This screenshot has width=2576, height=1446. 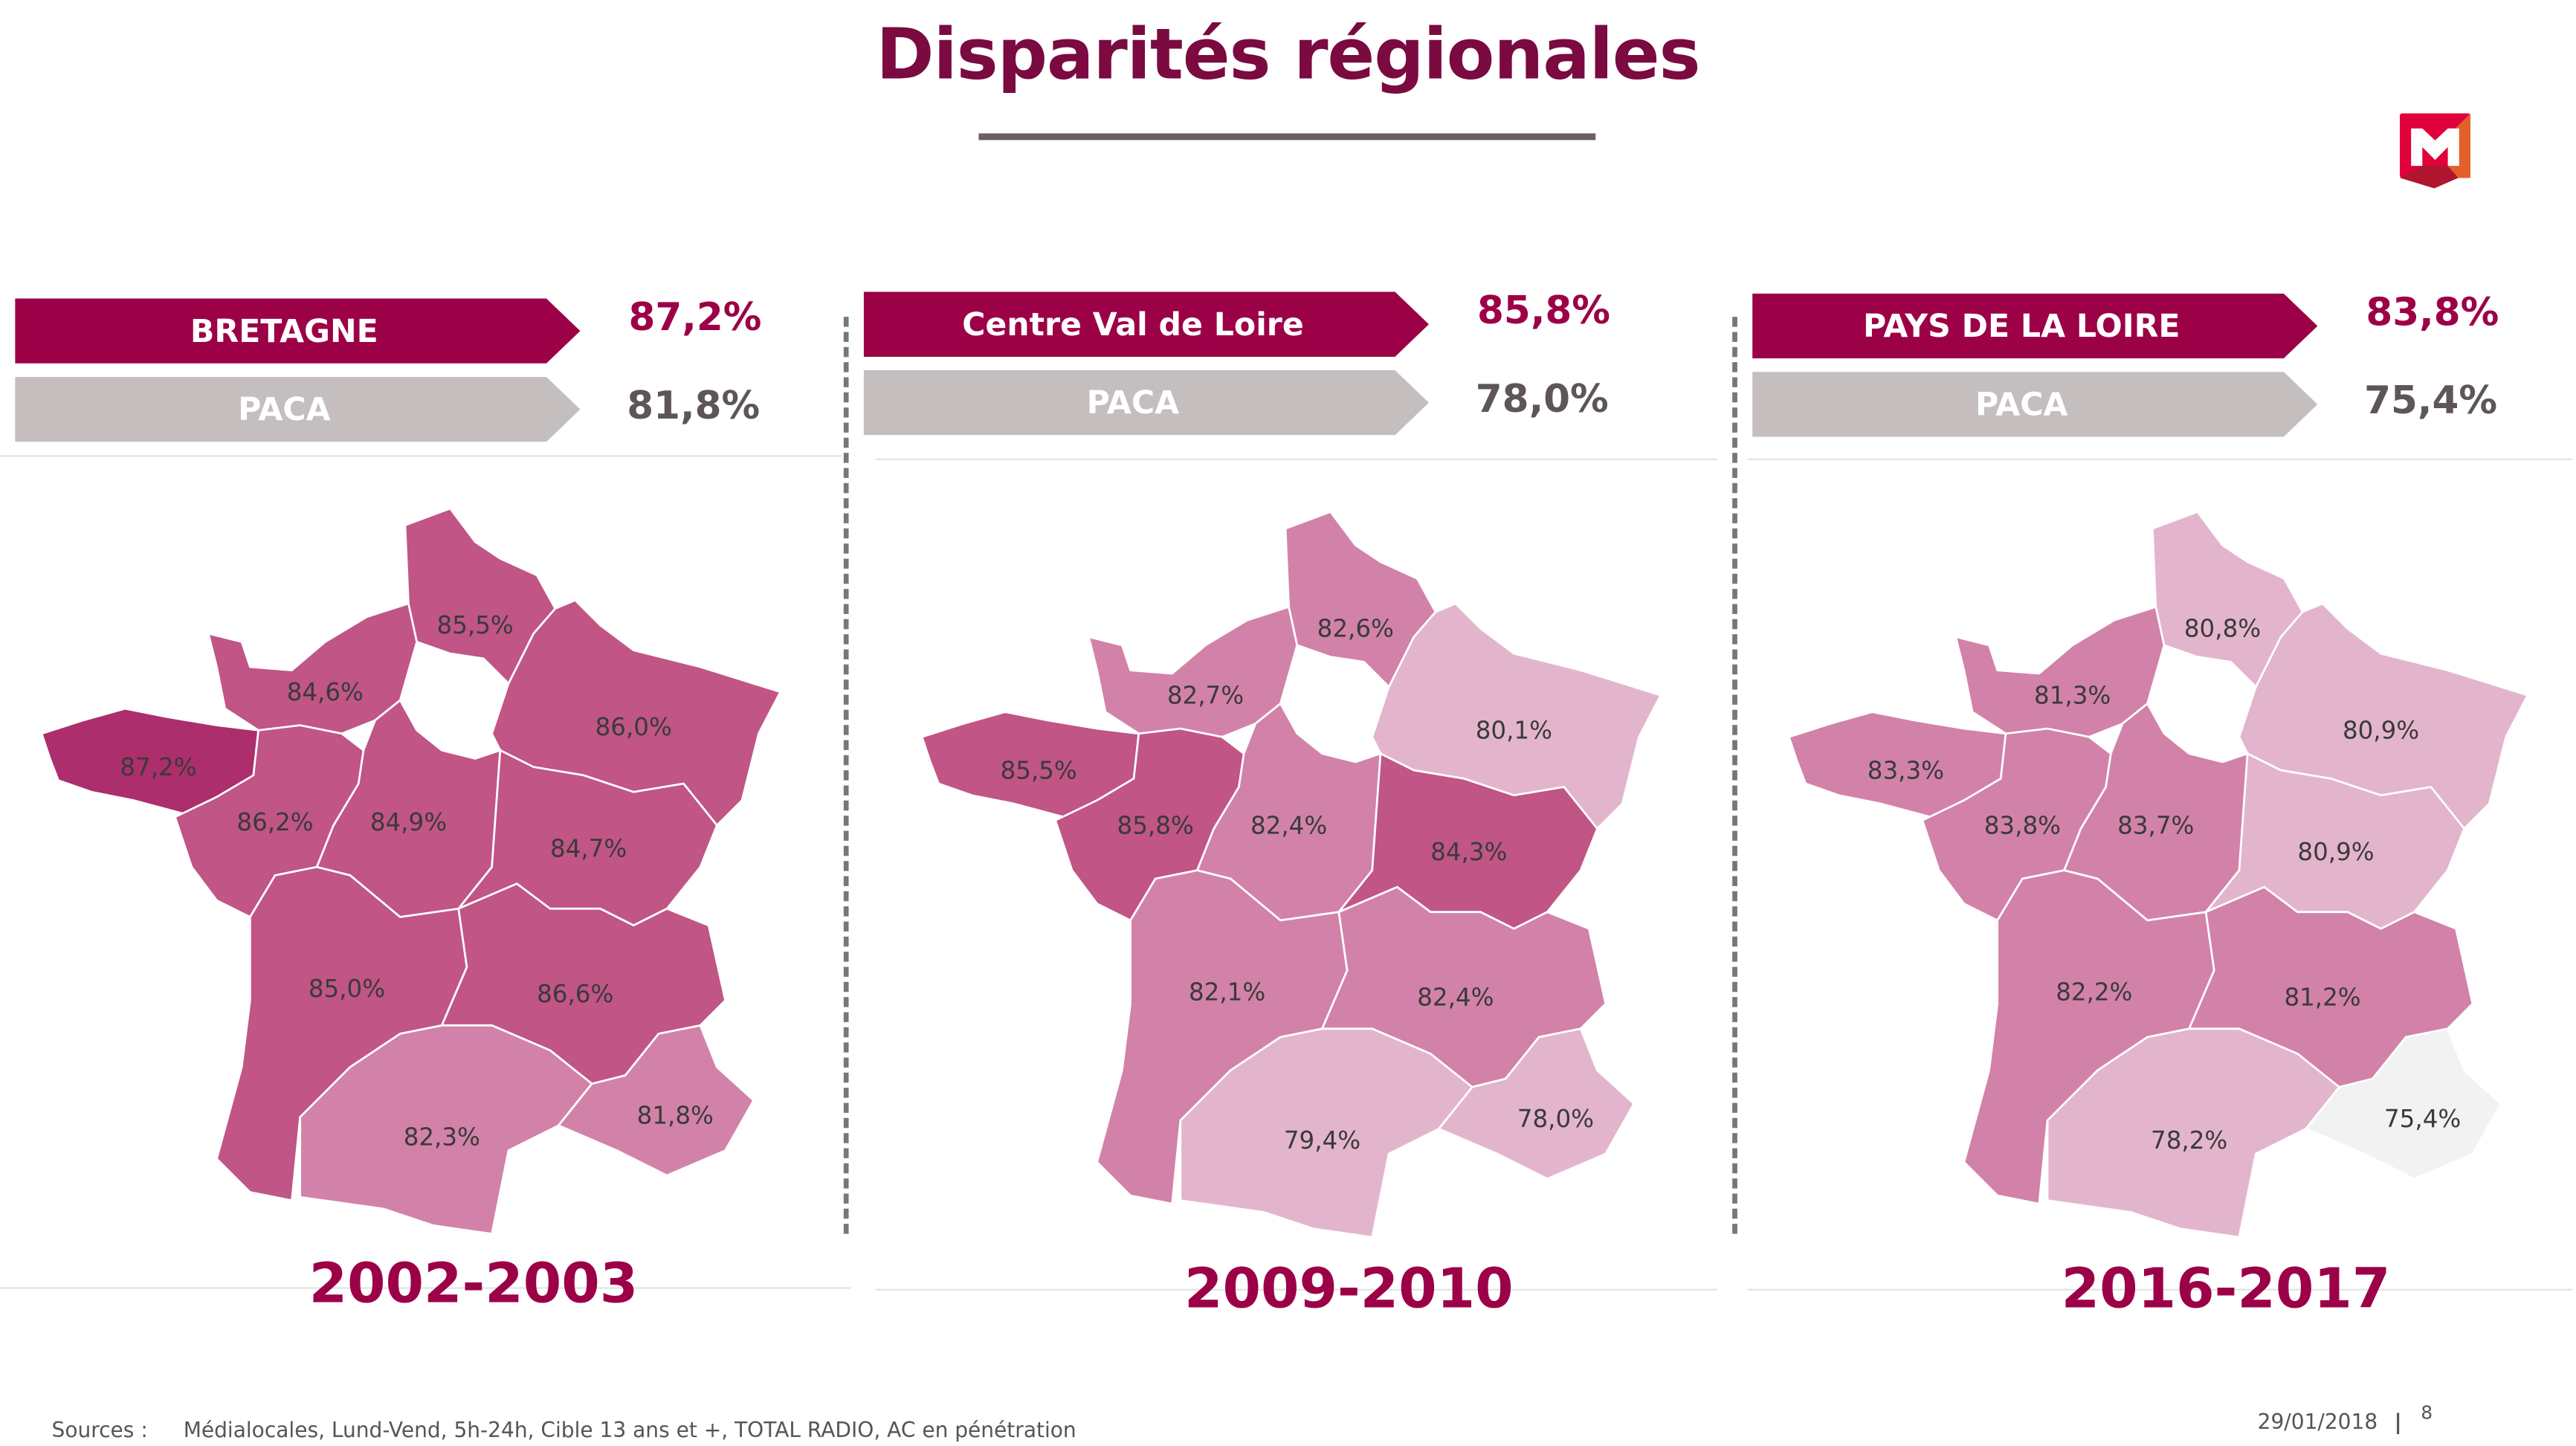 What do you see at coordinates (1205, 695) in the screenshot?
I see `region-value-normandie: 82,7%` at bounding box center [1205, 695].